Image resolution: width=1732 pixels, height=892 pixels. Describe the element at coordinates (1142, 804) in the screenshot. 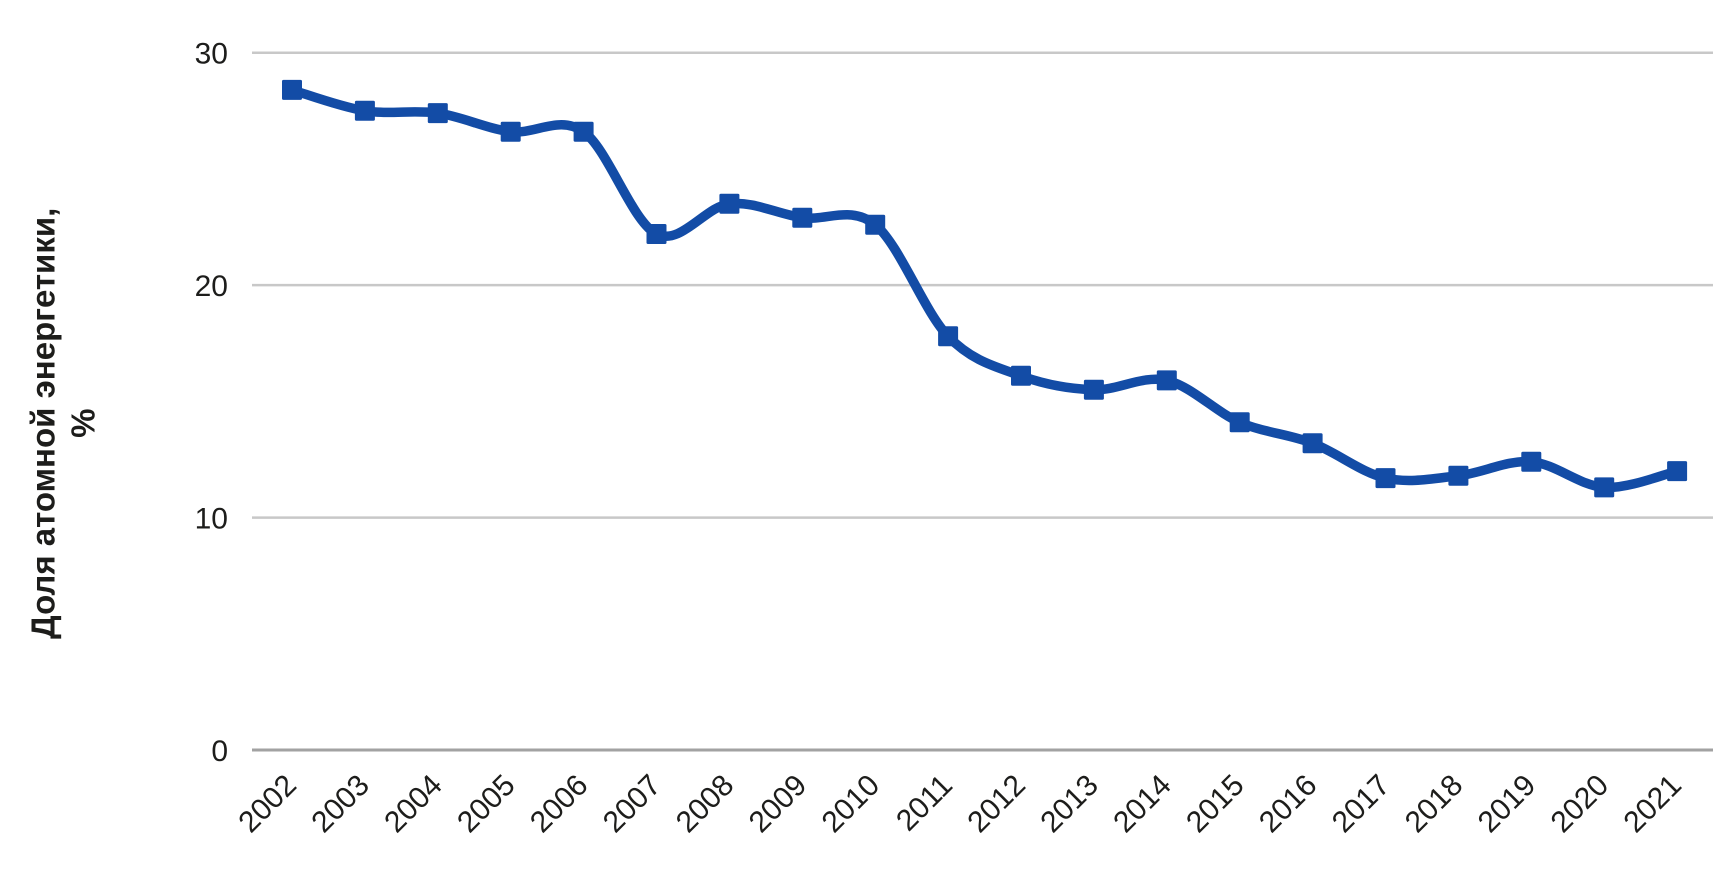

I see `x-tick-label-2014: 2014` at that location.